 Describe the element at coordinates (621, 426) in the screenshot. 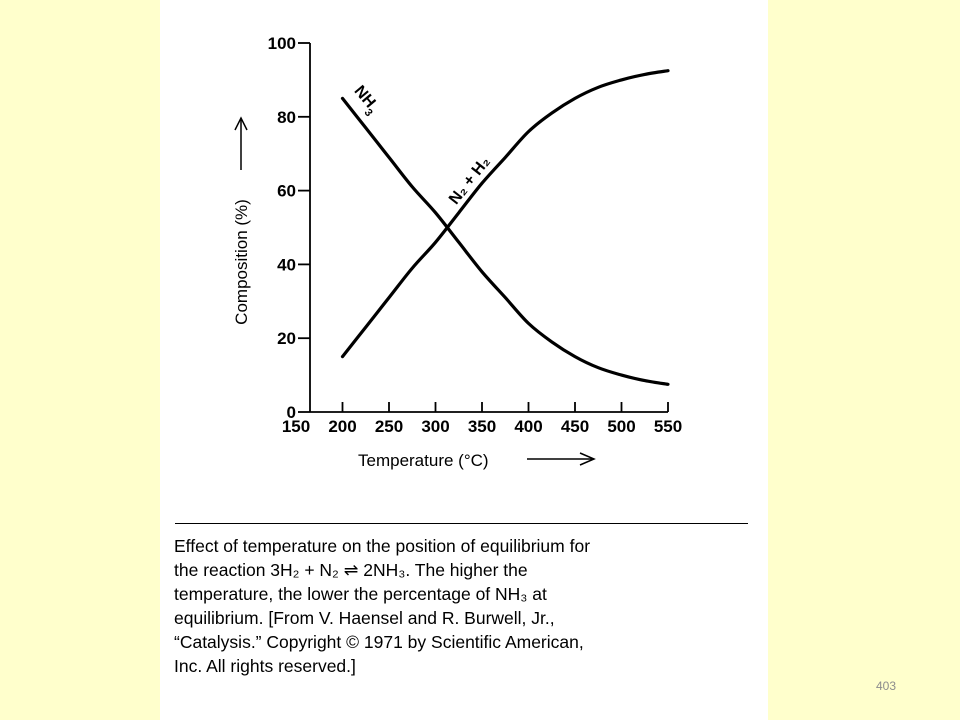

I see `x-tick-label: 500` at that location.